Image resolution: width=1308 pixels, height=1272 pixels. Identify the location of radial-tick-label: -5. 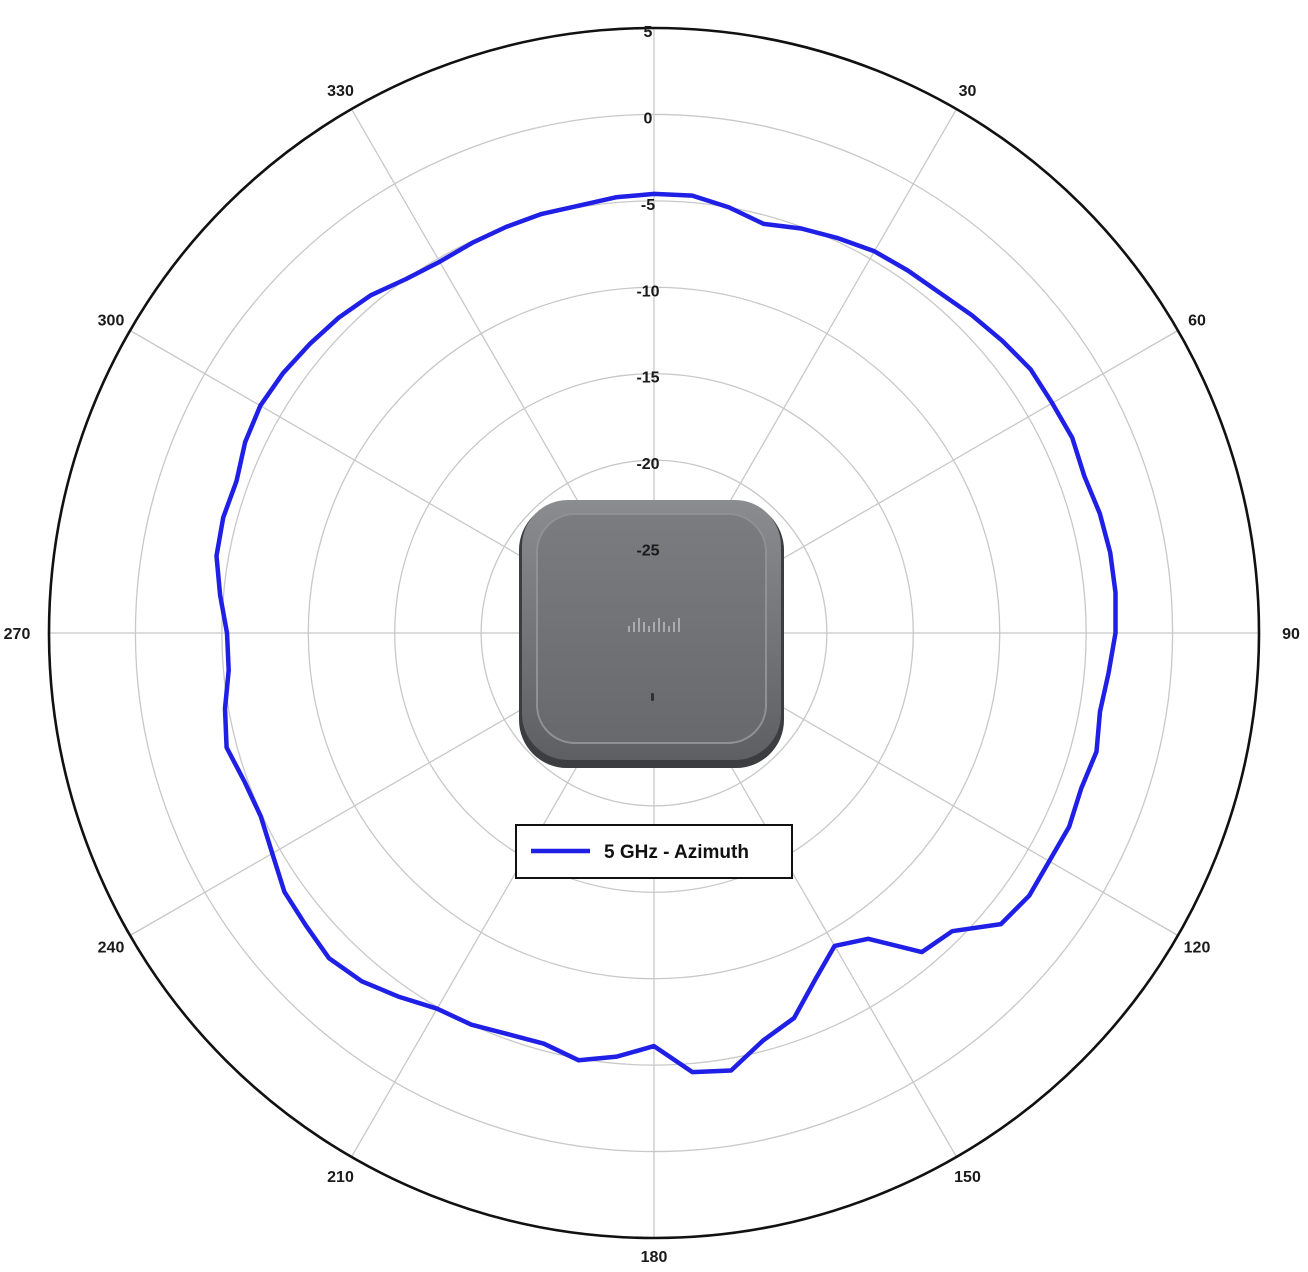
(648, 205).